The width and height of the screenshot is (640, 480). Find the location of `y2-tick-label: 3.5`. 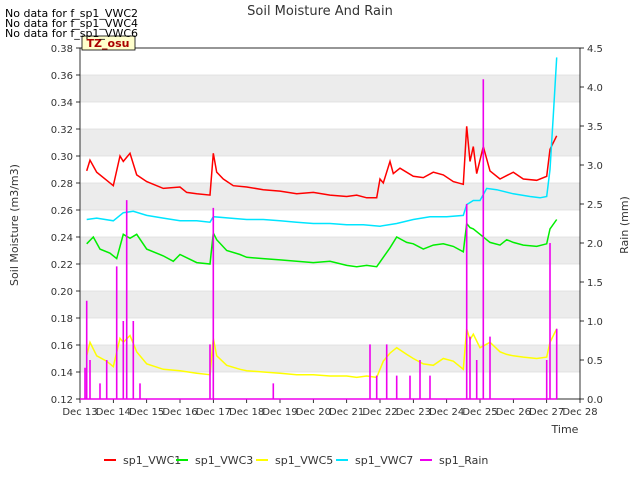

y2-tick-label: 3.5 is located at coordinates (595, 127).